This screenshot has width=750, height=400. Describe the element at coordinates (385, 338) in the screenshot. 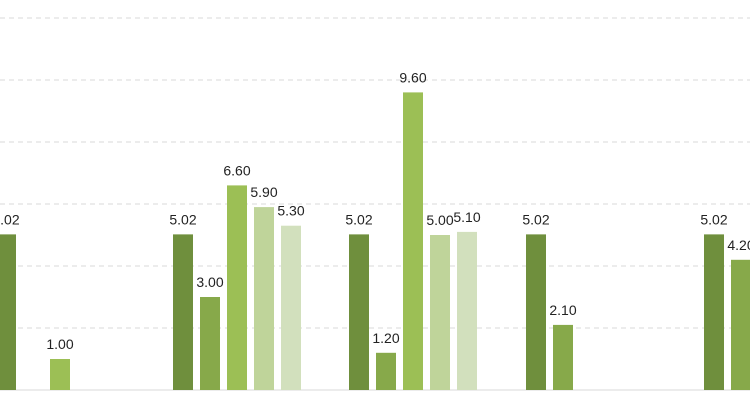

I see `data-label: 1.20` at that location.